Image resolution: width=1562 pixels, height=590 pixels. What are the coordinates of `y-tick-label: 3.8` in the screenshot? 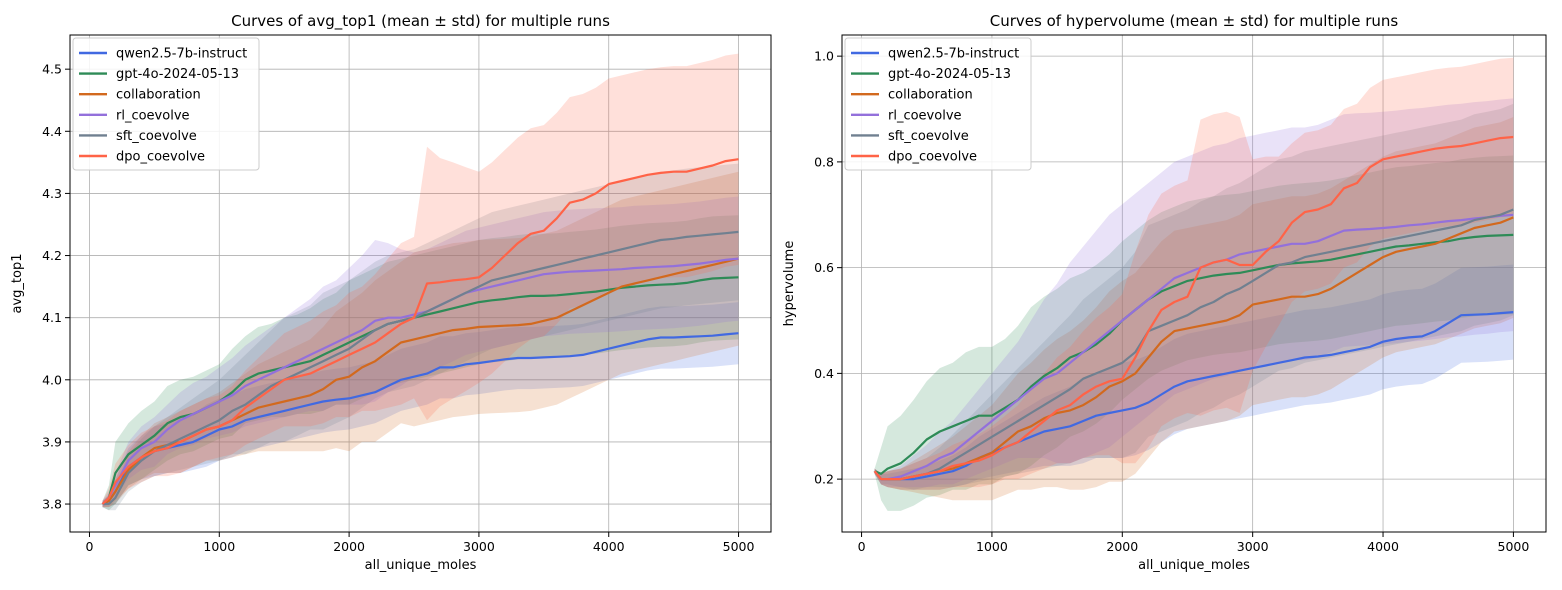 It's located at (52, 504).